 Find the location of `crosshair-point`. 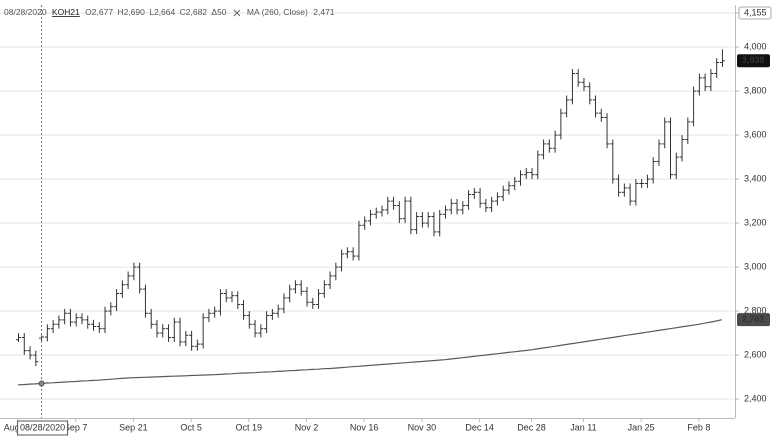

crosshair-point is located at coordinates (41, 383).